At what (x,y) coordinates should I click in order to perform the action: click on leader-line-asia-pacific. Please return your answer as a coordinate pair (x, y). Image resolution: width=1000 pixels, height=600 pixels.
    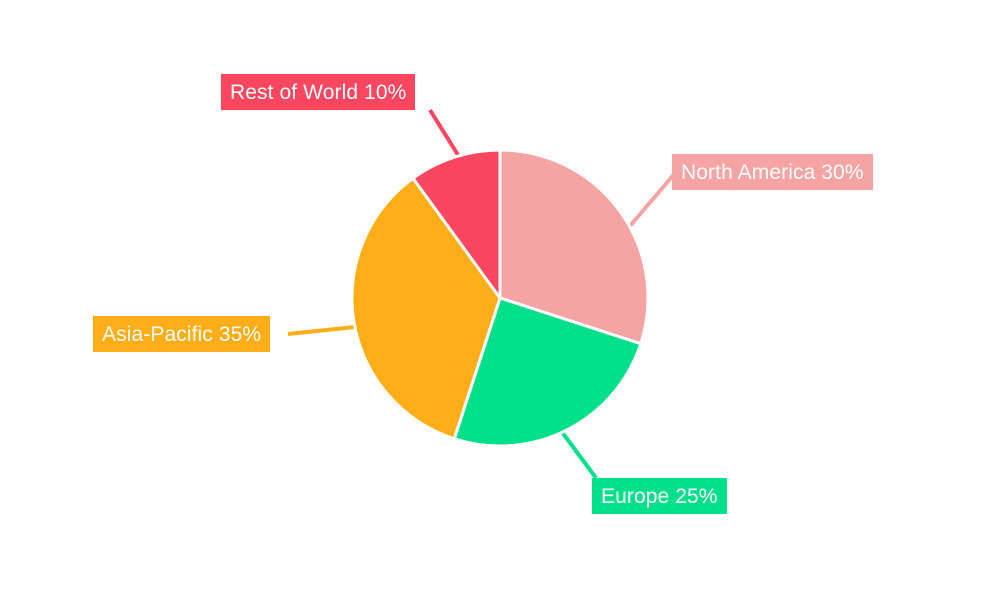
    Looking at the image, I should click on (321, 330).